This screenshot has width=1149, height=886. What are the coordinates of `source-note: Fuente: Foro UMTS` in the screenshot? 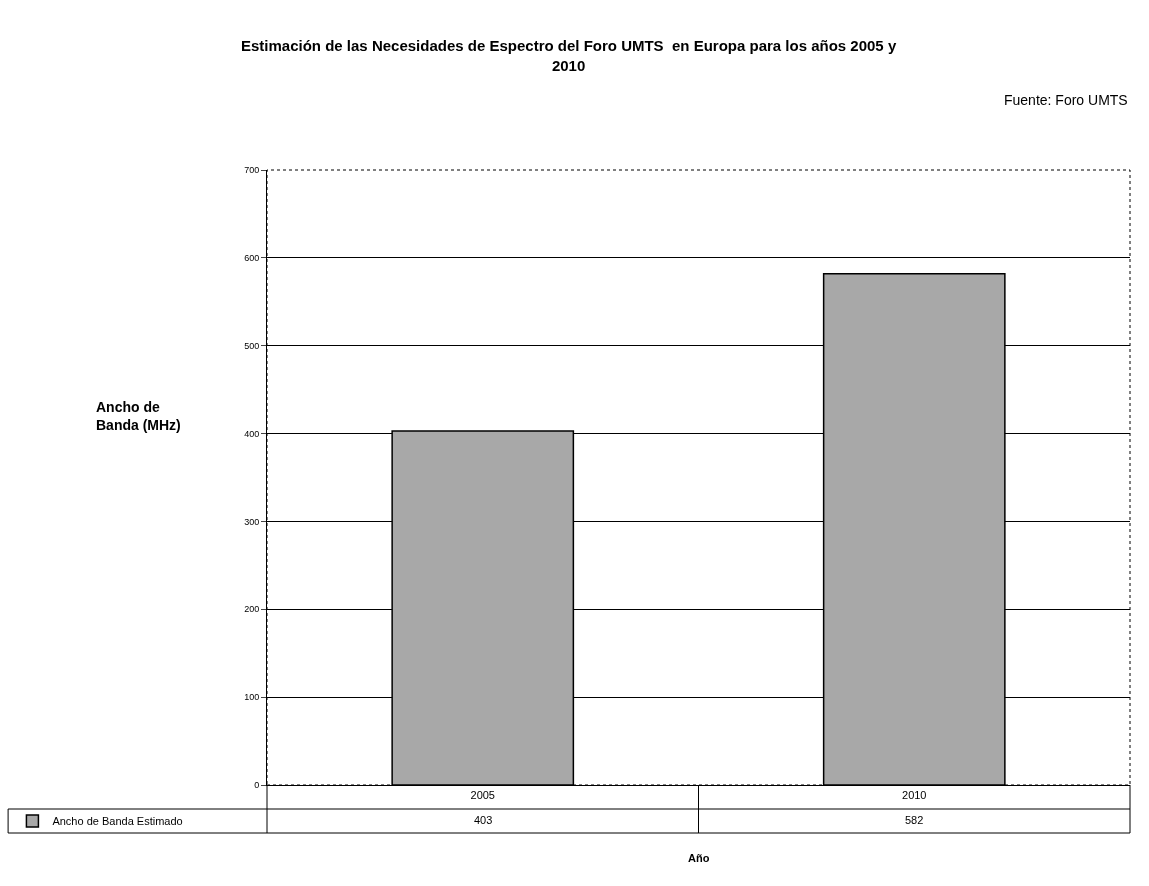 It's located at (1066, 100).